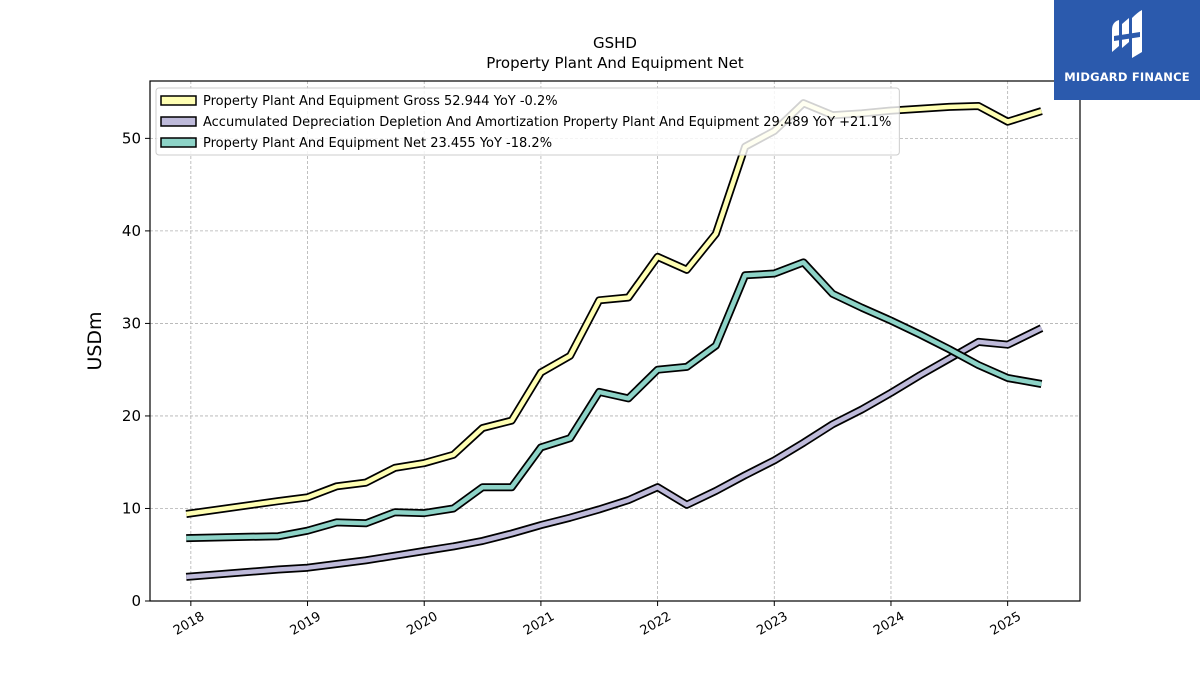 This screenshot has width=1200, height=675. I want to click on y-tick-label: 40, so click(131, 231).